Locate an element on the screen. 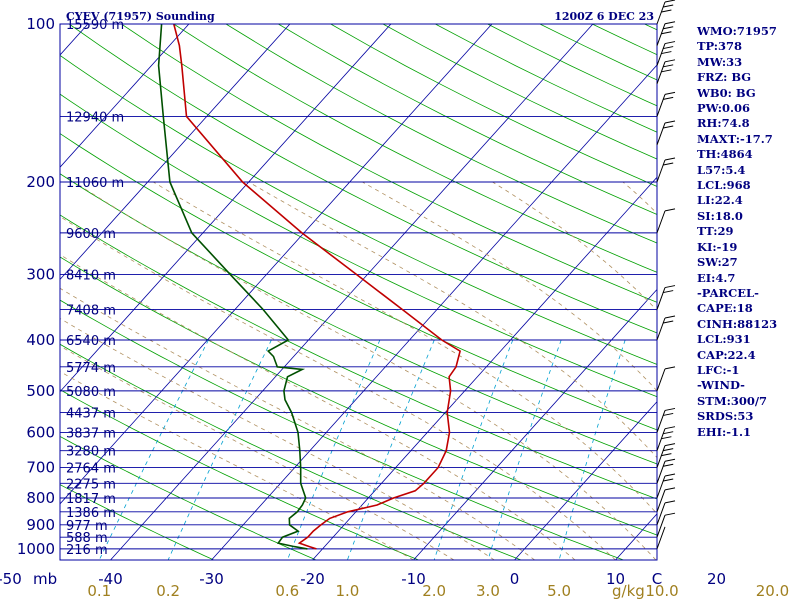 This screenshot has height=600, width=800. height-label: 5080 m is located at coordinates (91, 392).